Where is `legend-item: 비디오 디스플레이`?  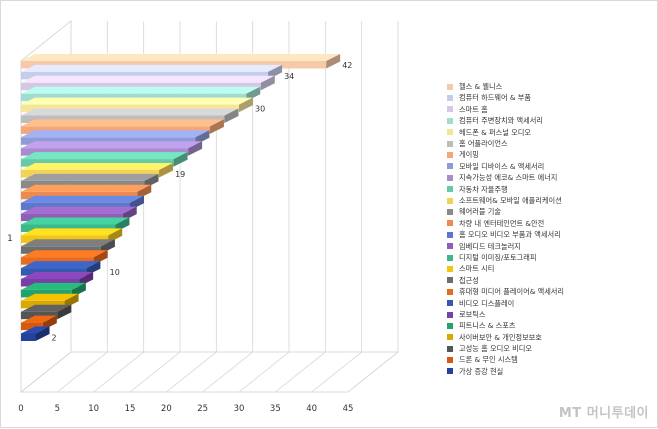
legend-item: 비디오 디스플레이 is located at coordinates (552, 302).